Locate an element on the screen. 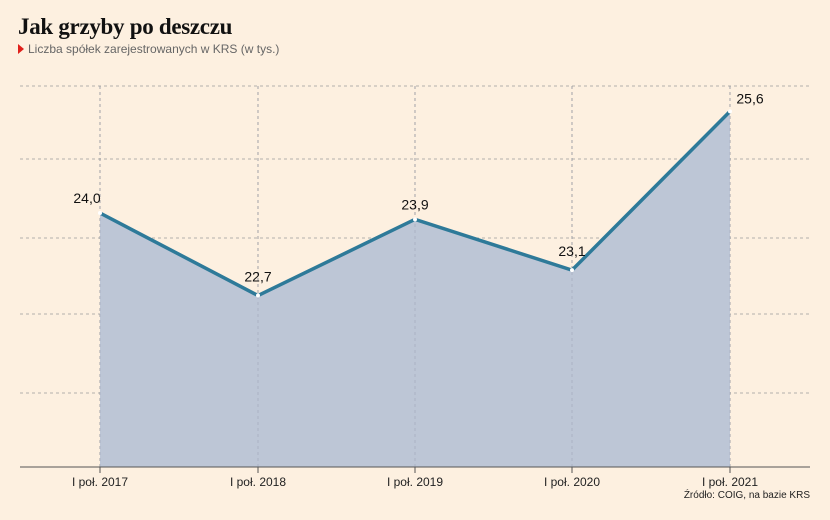  x-tick-label: I poł. 2020 is located at coordinates (572, 482).